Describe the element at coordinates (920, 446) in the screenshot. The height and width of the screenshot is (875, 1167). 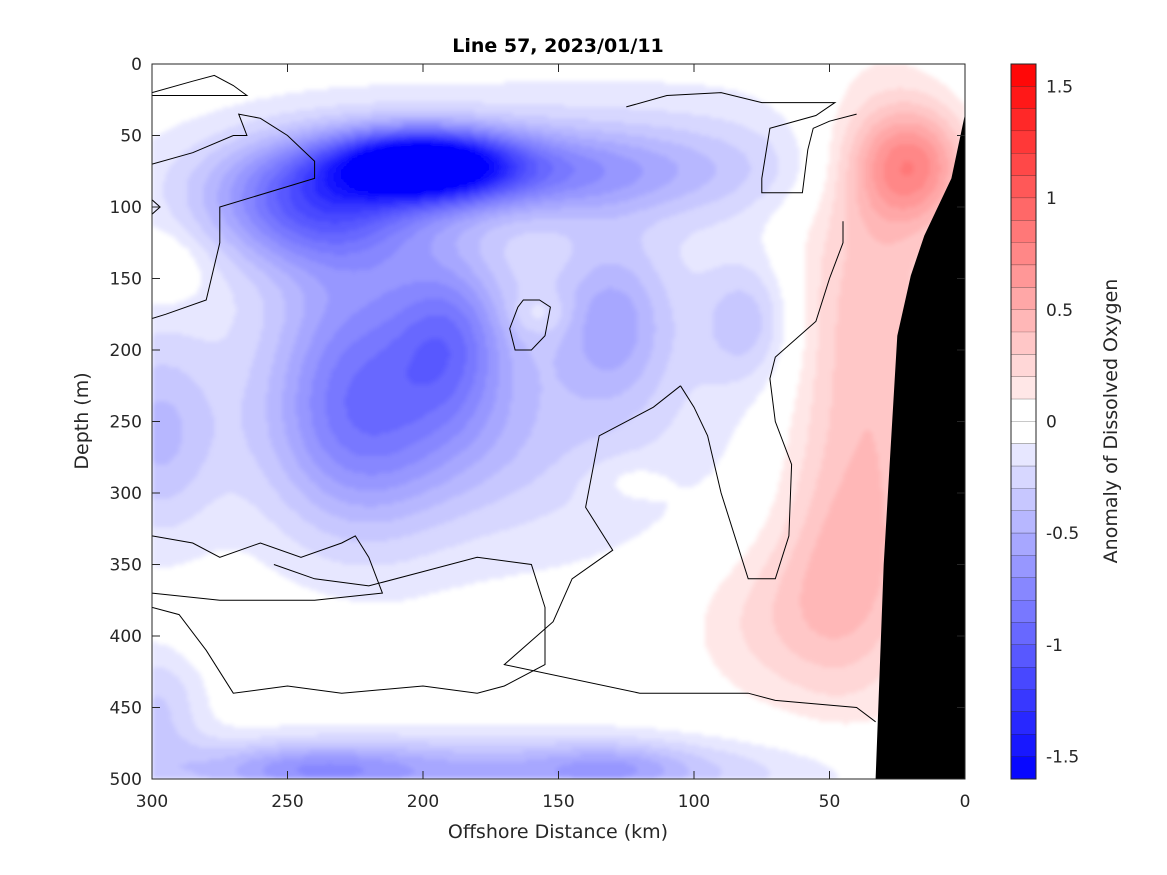
I see `bathymetry` at that location.